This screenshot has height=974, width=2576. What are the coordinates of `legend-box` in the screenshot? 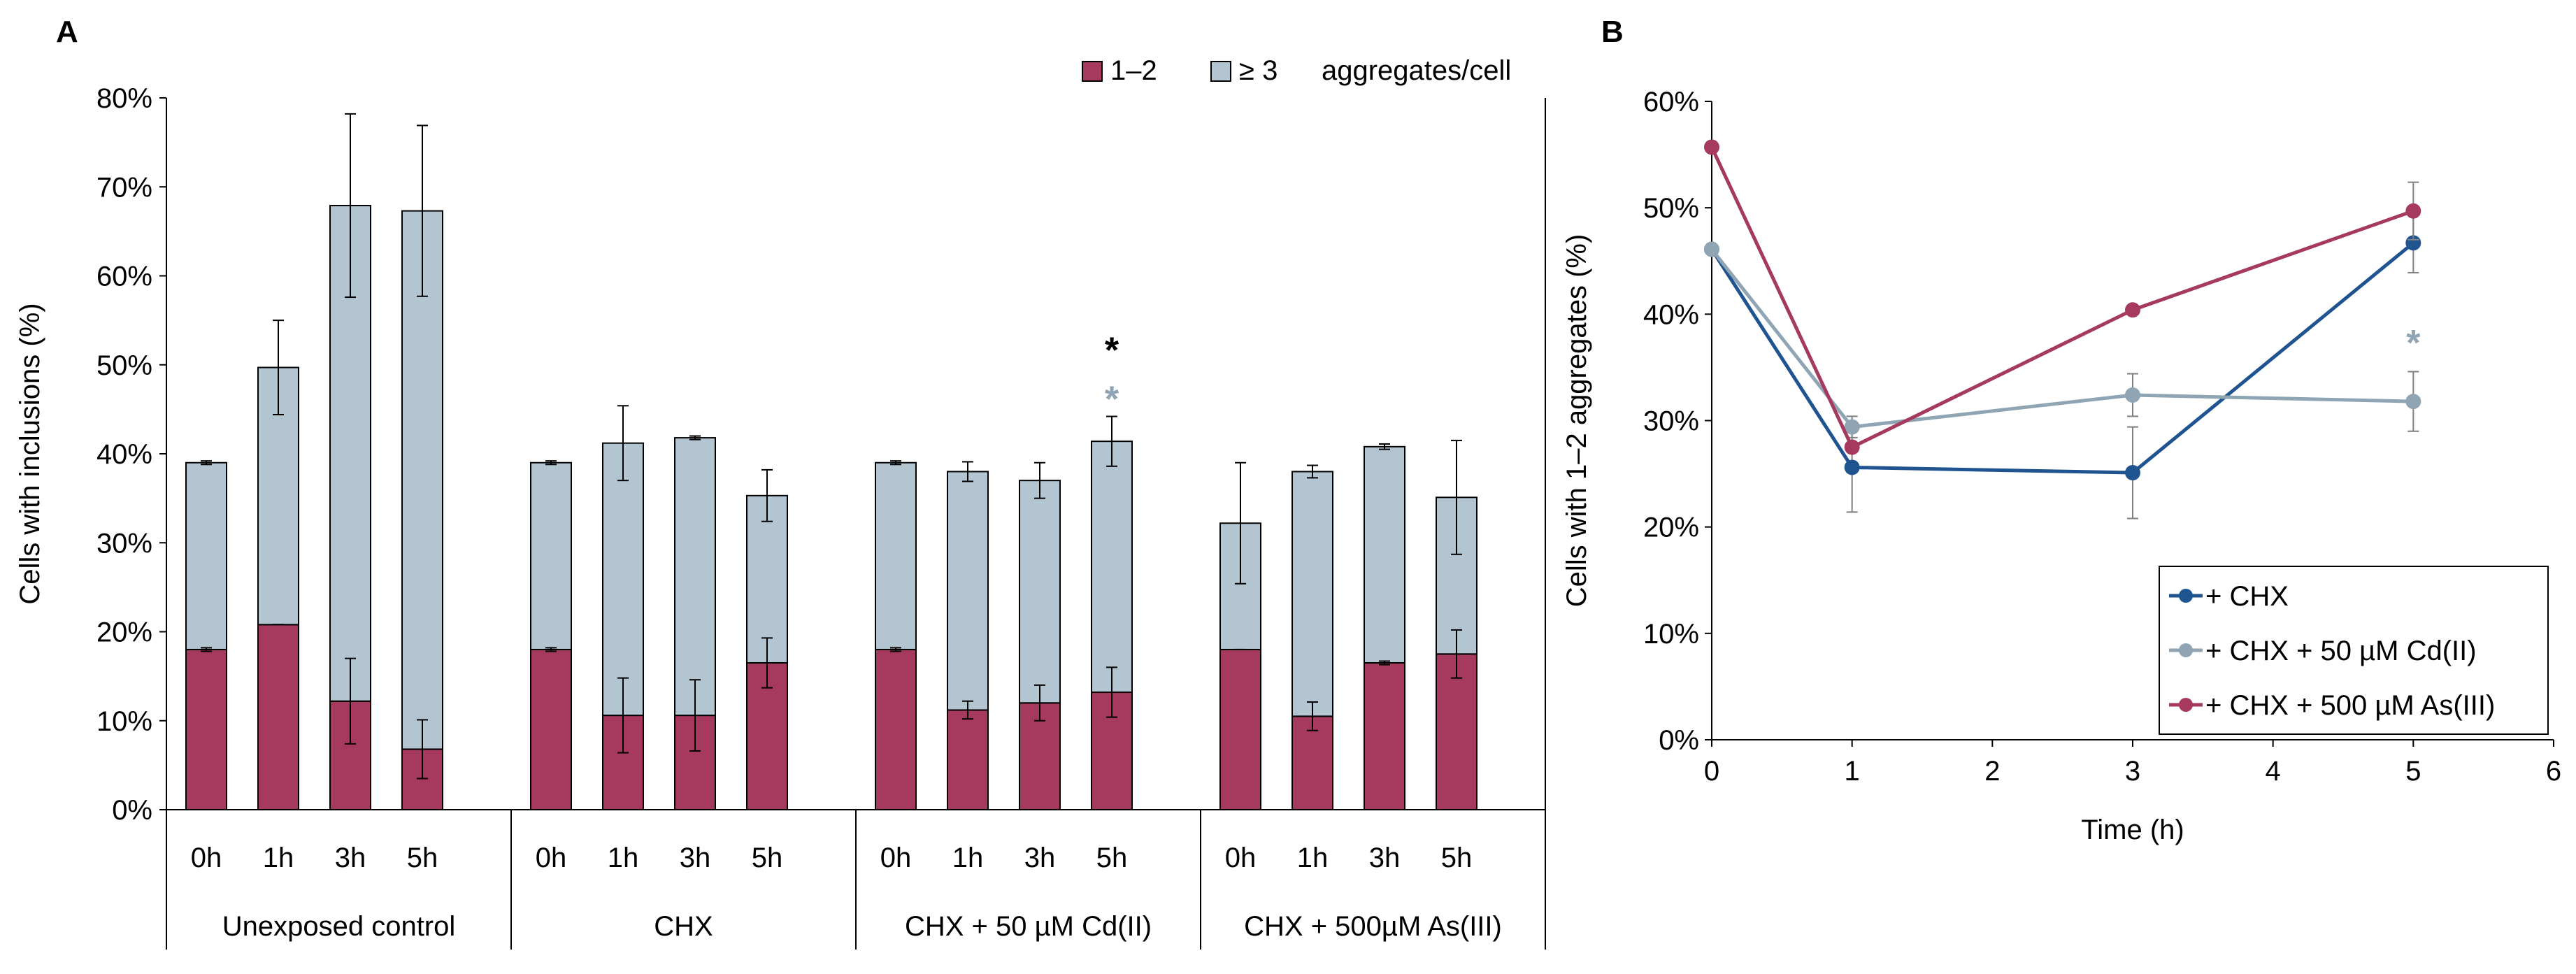 It's located at (2354, 650).